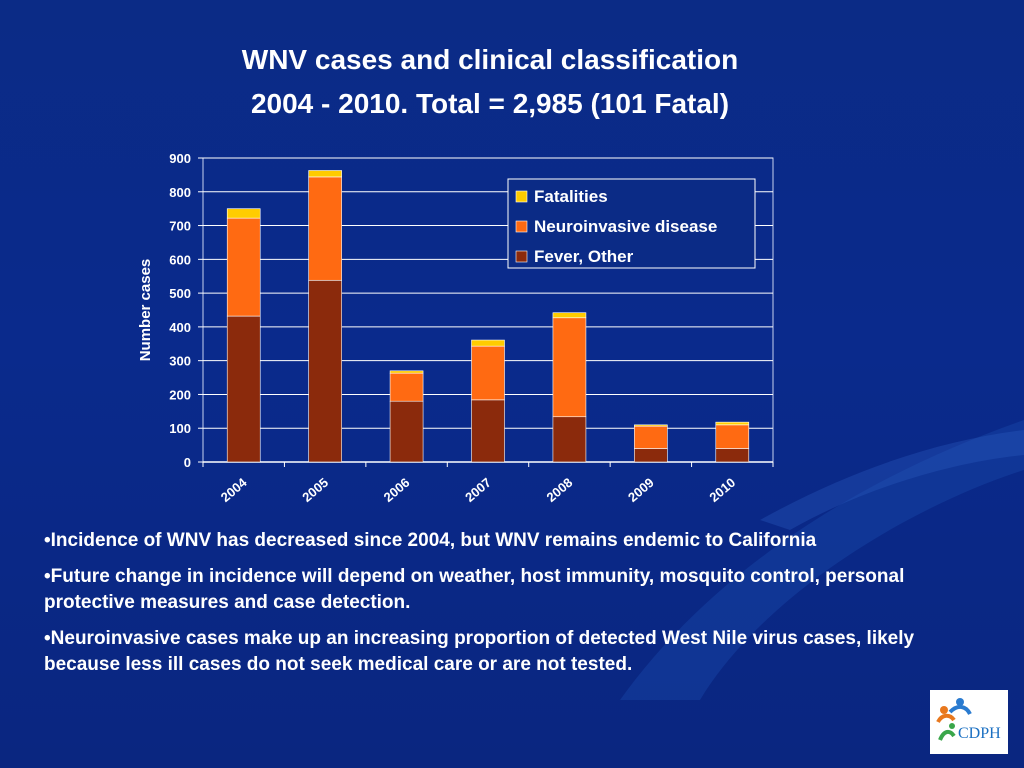  I want to click on title-line-2: 2004 - 2010. Total = 2,985 (101 Fatal), so click(490, 103).